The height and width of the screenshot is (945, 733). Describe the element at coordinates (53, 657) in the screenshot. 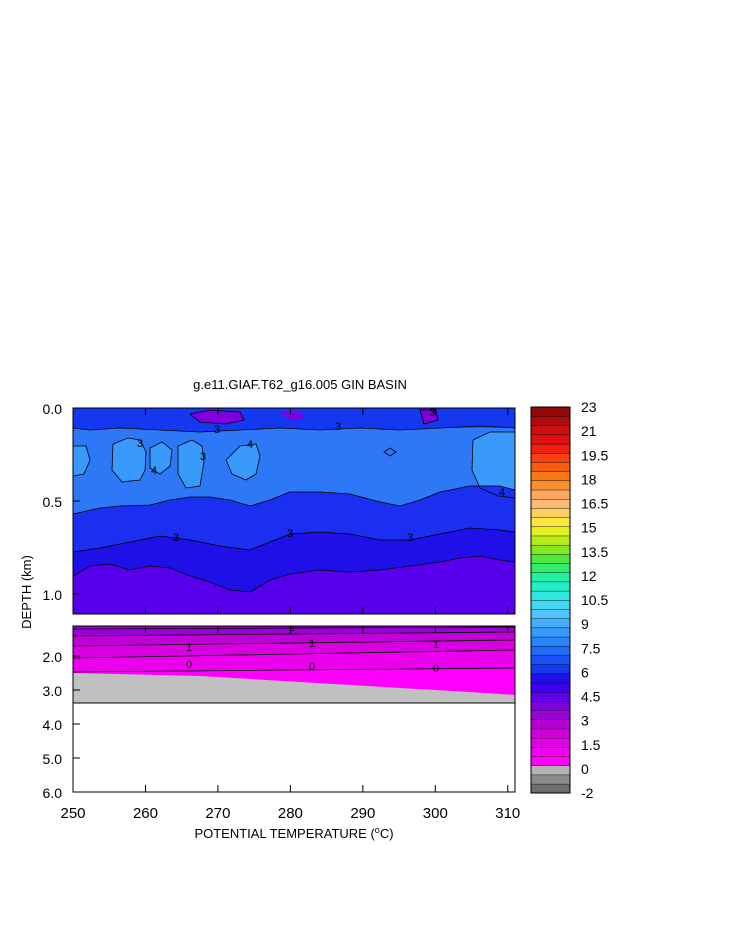

I see `lower-y-tick-label: 2.0` at that location.